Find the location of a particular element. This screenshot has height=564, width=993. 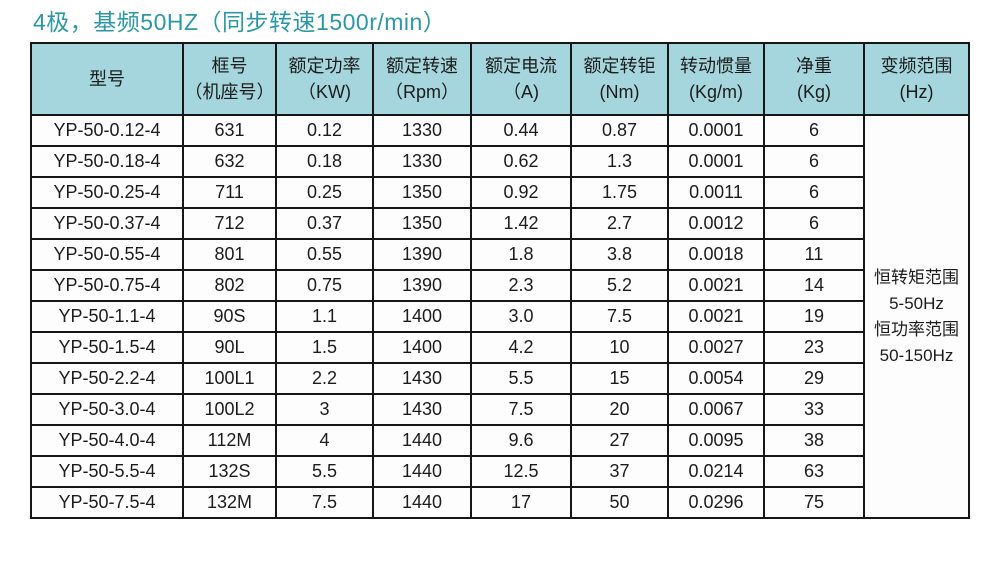

model-cell: YP-50-0.12-4 is located at coordinates (107, 130).